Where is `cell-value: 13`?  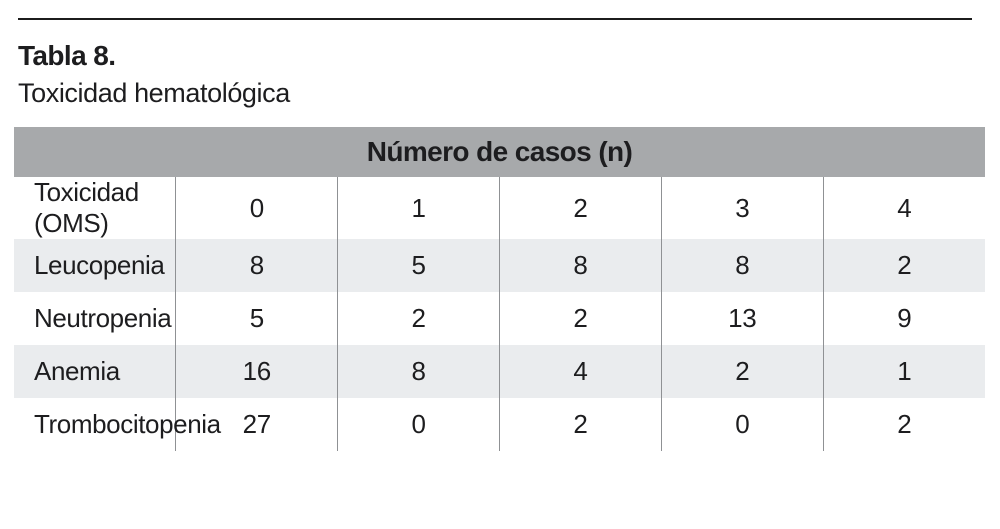
cell-value: 13 is located at coordinates (742, 318).